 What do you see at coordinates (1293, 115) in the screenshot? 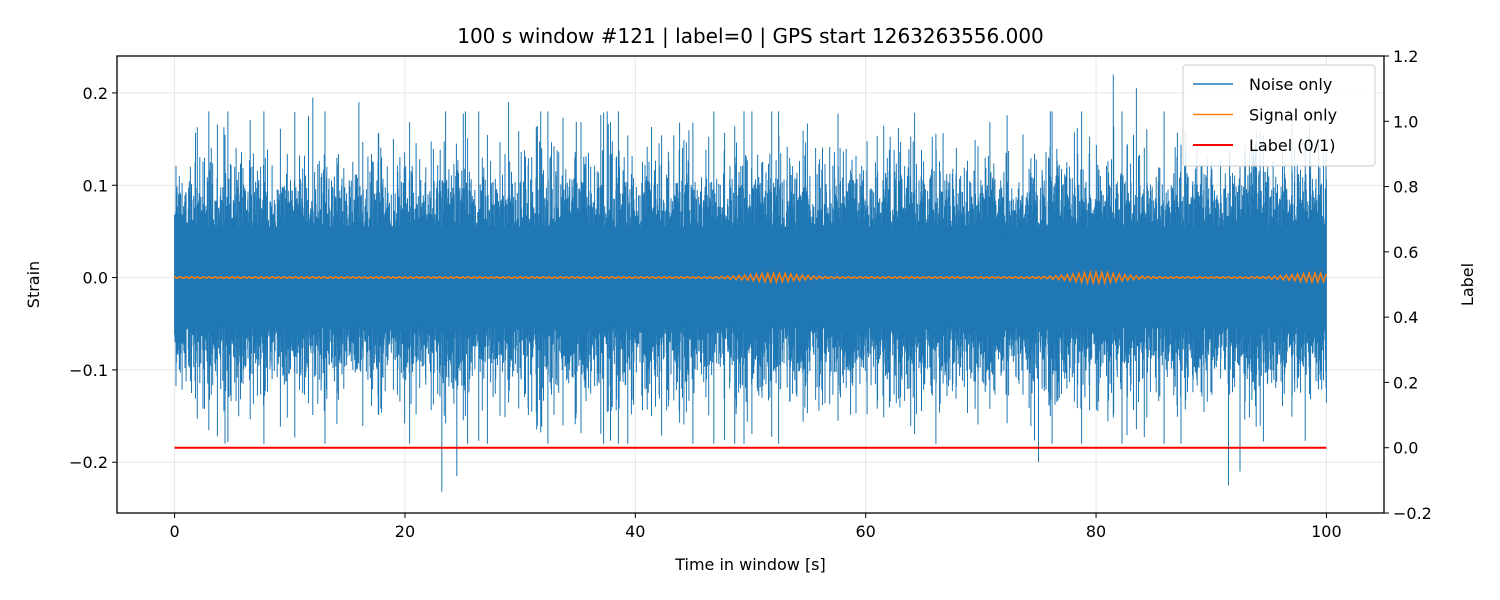
I see `legend-label-signal: Signal only` at bounding box center [1293, 115].